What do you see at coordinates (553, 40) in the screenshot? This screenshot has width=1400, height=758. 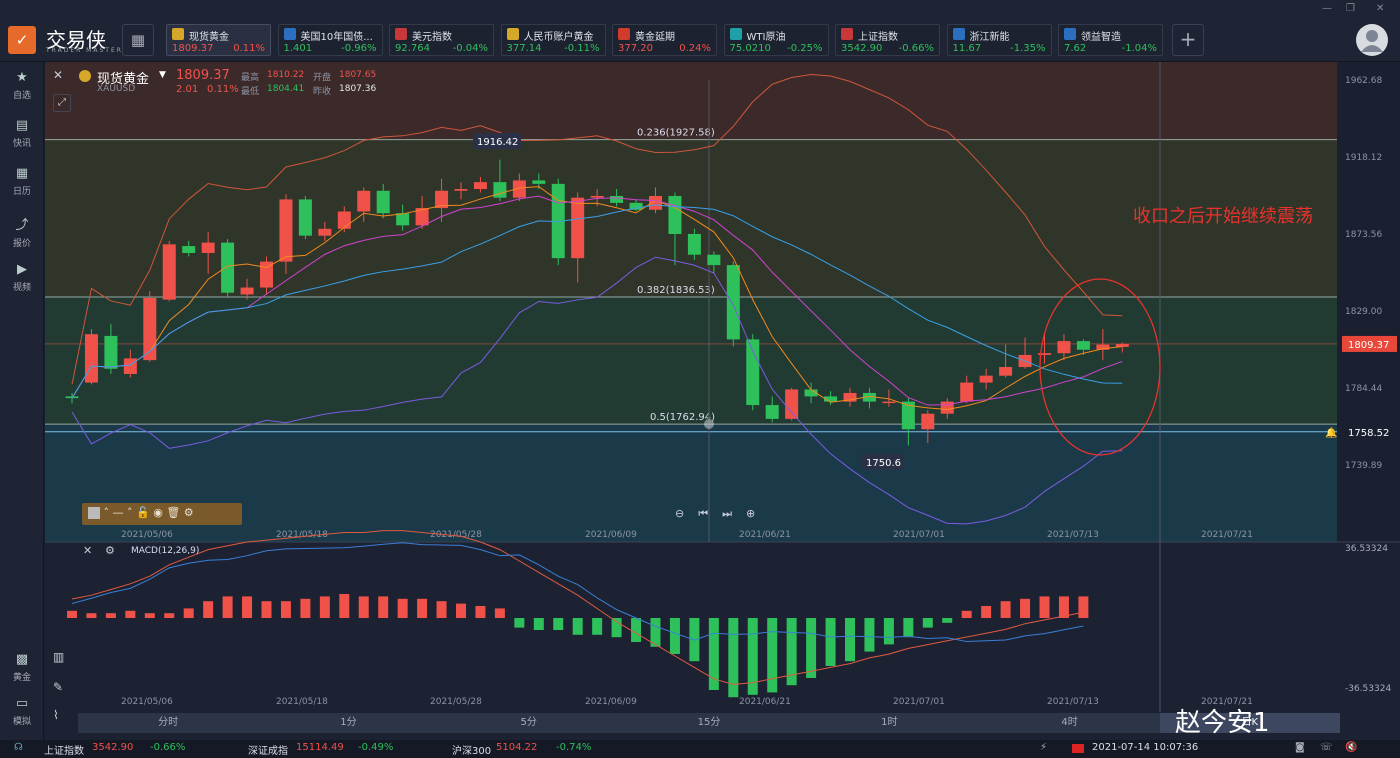 I see `ticker-3: 人民币账户黄金 377.14 -0.11%` at bounding box center [553, 40].